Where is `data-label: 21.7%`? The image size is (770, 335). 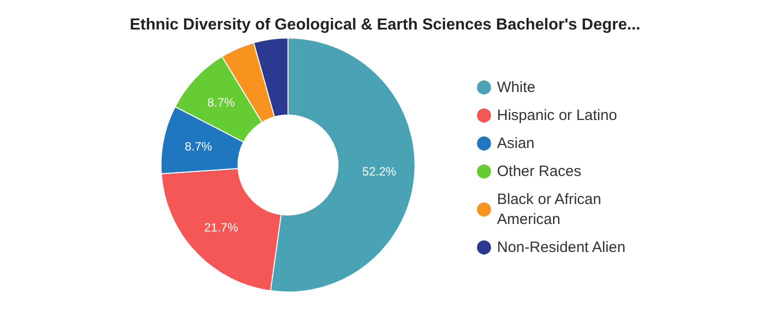
data-label: 21.7% is located at coordinates (221, 227).